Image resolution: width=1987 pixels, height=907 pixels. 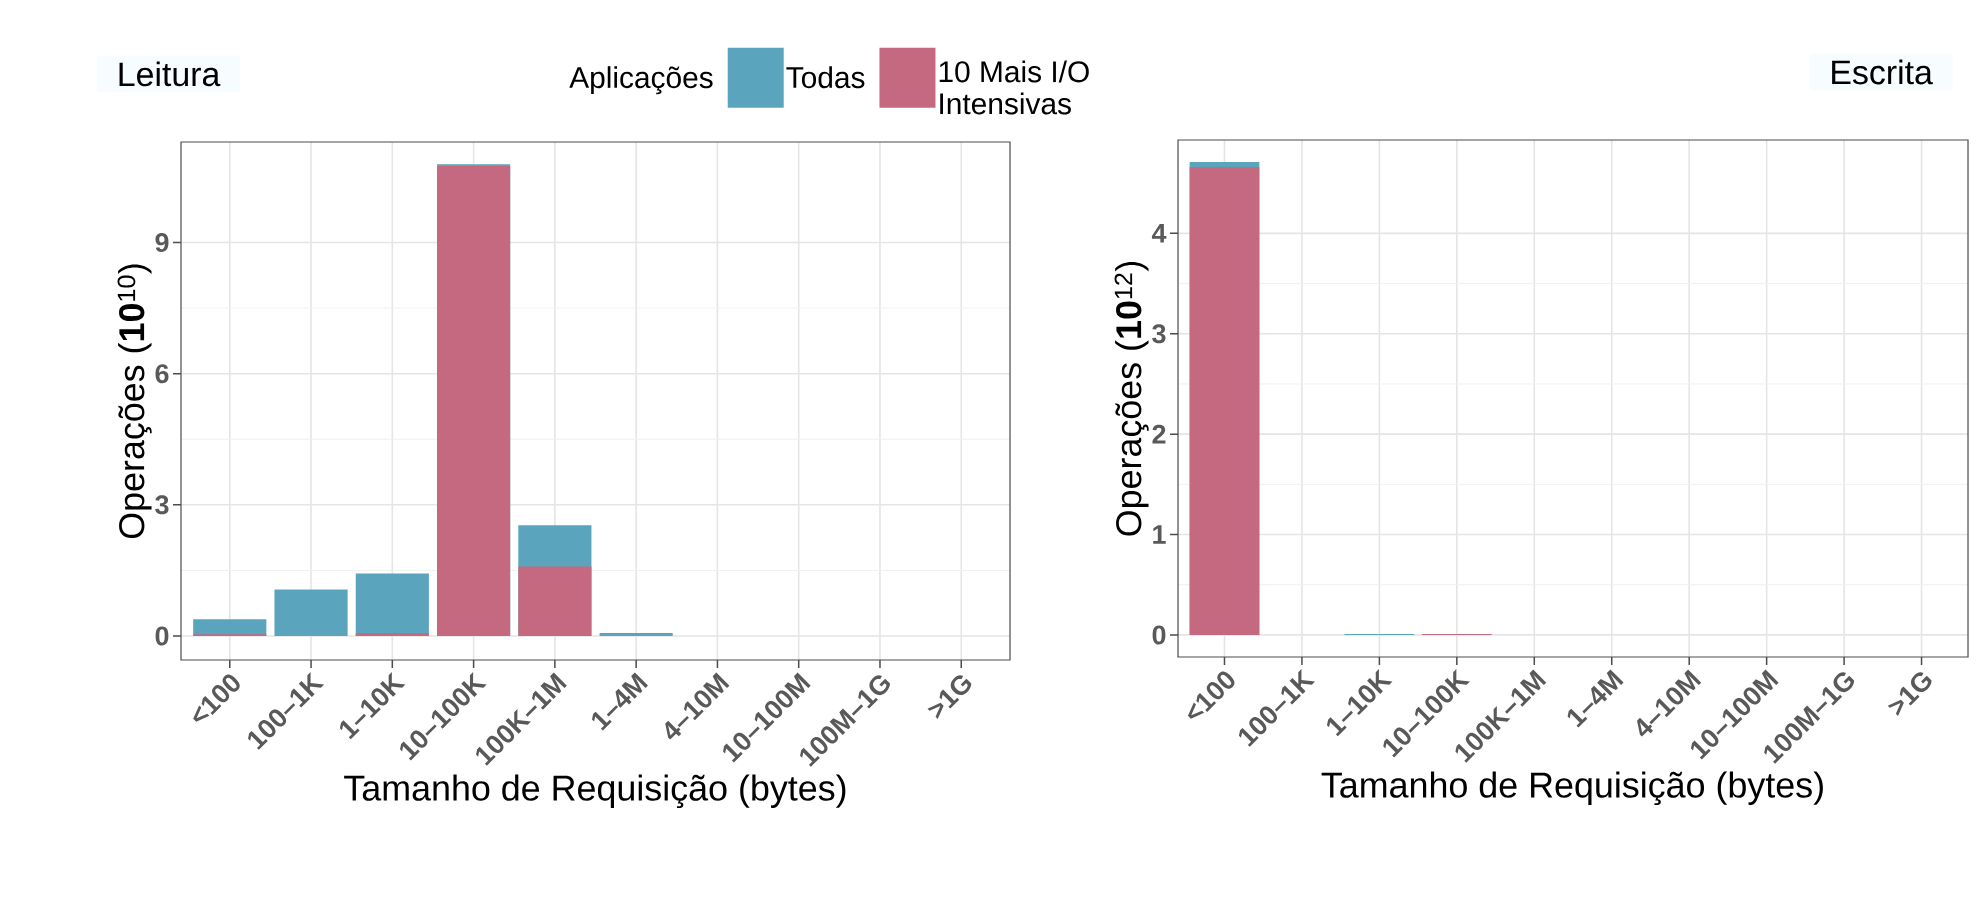 What do you see at coordinates (1131, 398) in the screenshot?
I see `y-axis-title: Operações (10$^{12}$)` at bounding box center [1131, 398].